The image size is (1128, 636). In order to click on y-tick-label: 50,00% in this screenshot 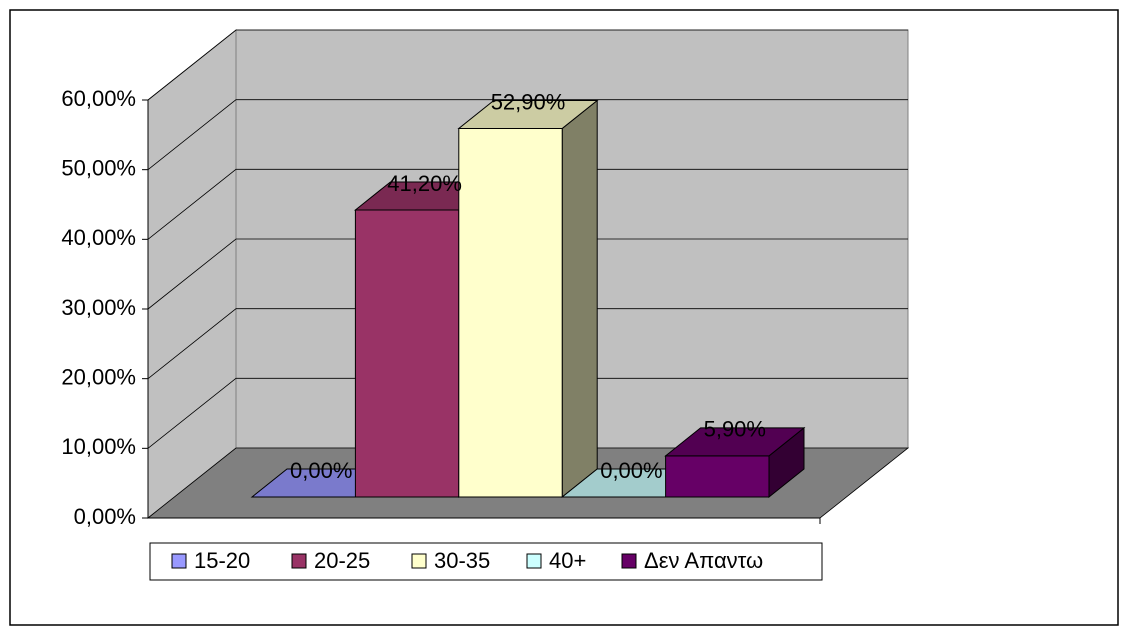, I will do `click(98, 167)`.